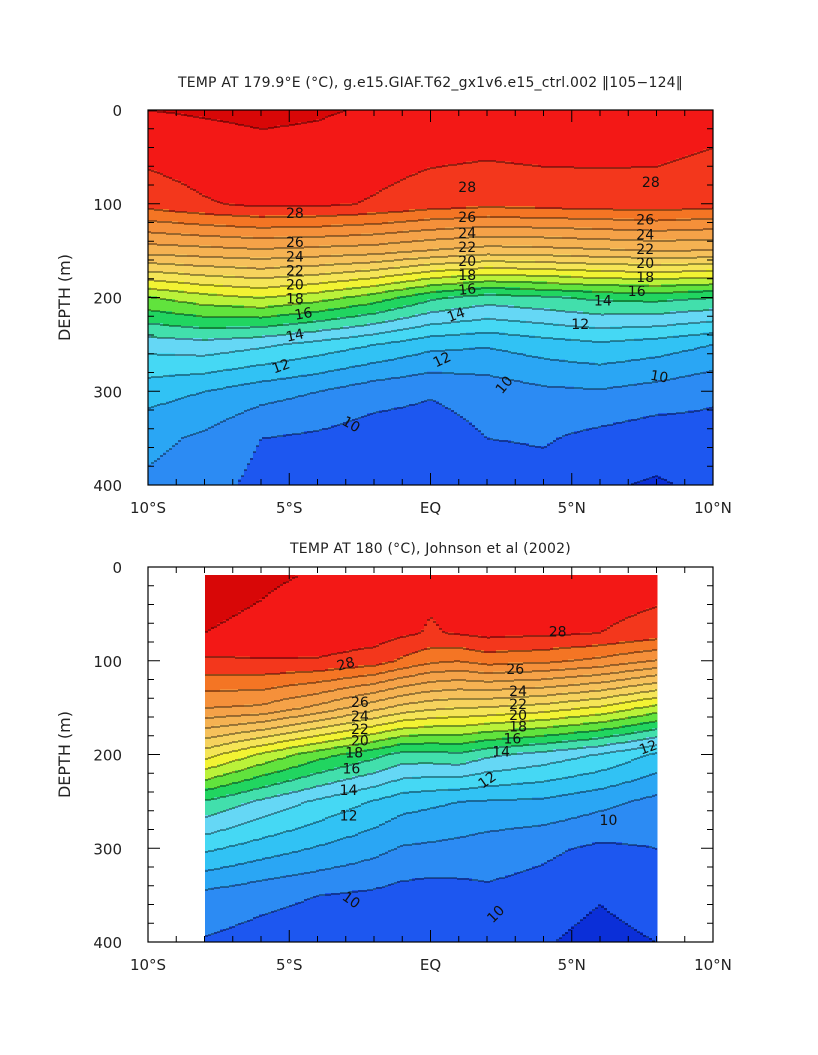 The image size is (818, 1055). Describe the element at coordinates (430, 549) in the screenshot. I see `chart-title: TEMP AT 180 (°C), Johnson et al (2002)` at that location.